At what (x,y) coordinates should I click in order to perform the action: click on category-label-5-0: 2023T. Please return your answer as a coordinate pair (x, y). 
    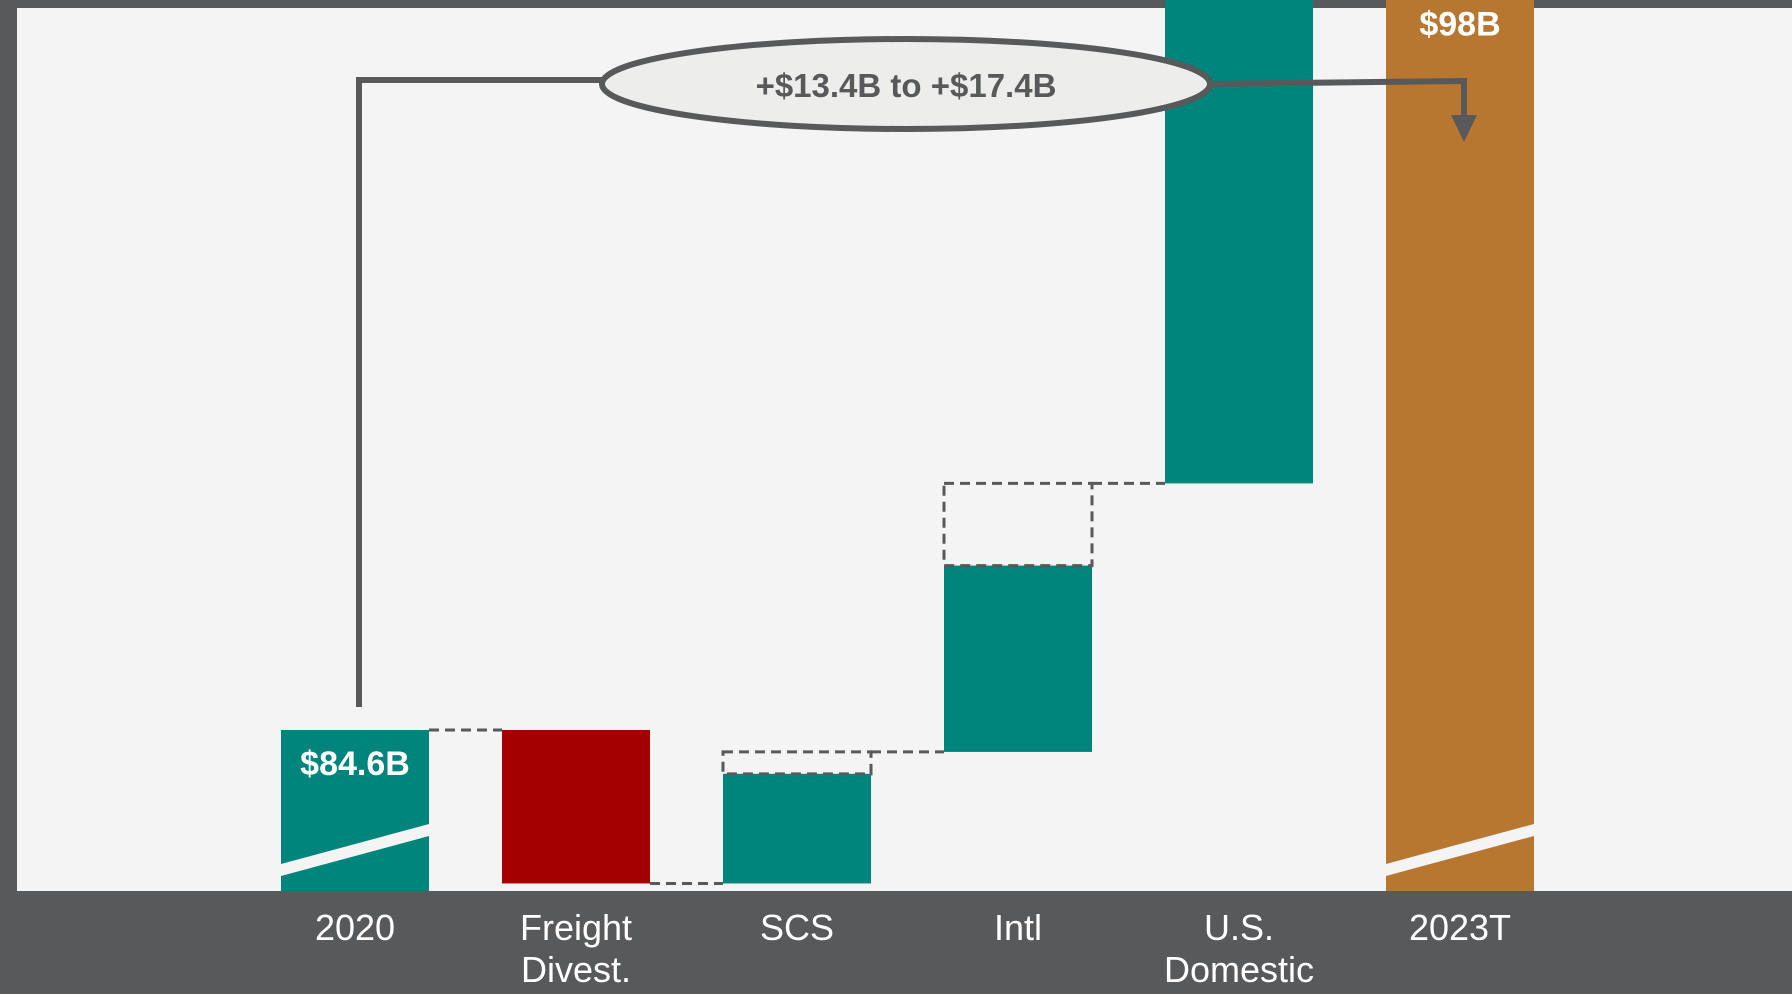
    Looking at the image, I should click on (1460, 927).